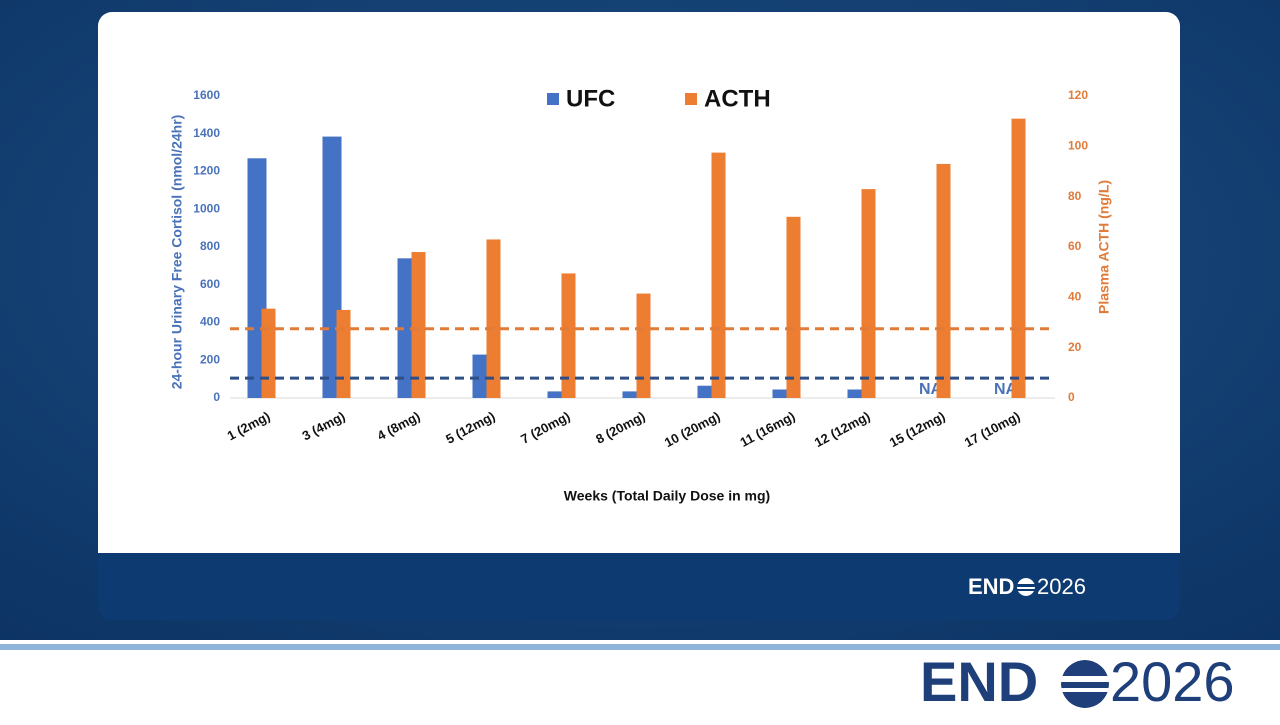 The width and height of the screenshot is (1280, 725). Describe the element at coordinates (1026, 587) in the screenshot. I see `logo-globe` at that location.